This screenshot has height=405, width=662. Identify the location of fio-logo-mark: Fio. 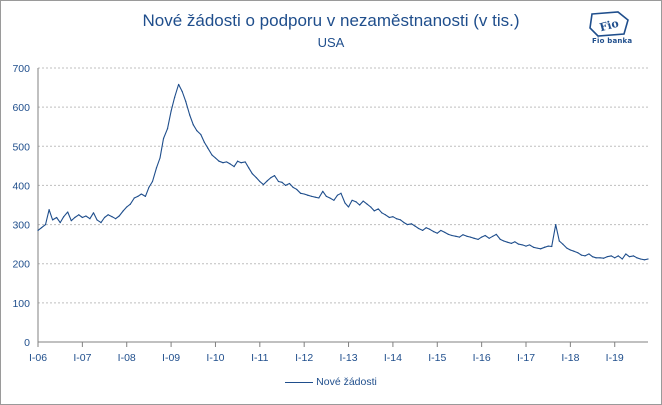
(609, 26).